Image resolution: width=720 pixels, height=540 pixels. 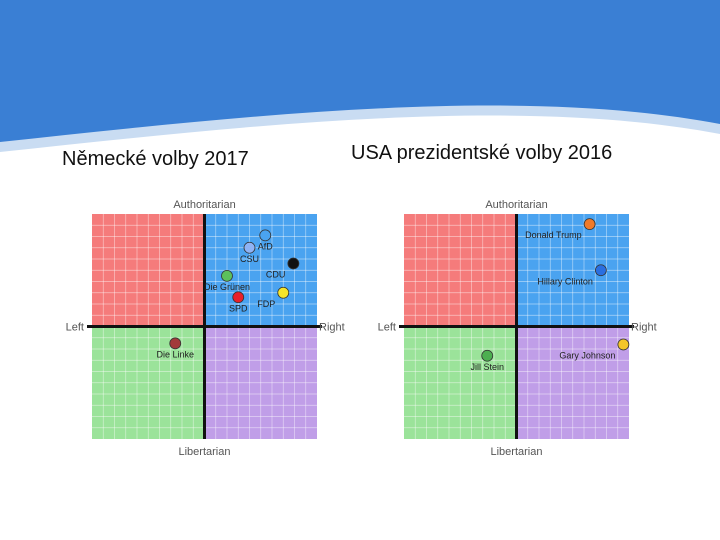 What do you see at coordinates (266, 246) in the screenshot?
I see `point-label-afd: AfD` at bounding box center [266, 246].